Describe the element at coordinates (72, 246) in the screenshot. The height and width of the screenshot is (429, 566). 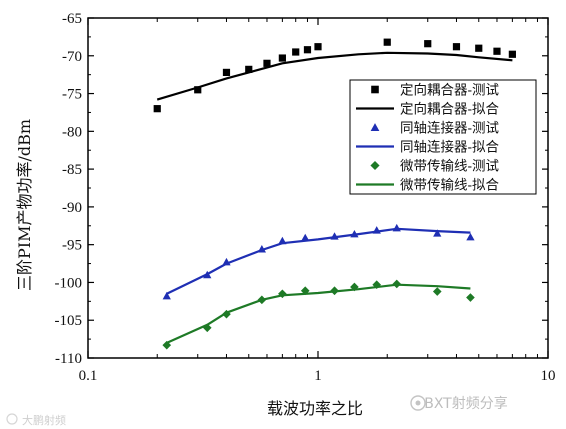
I see `y-tick-label: -95` at that location.